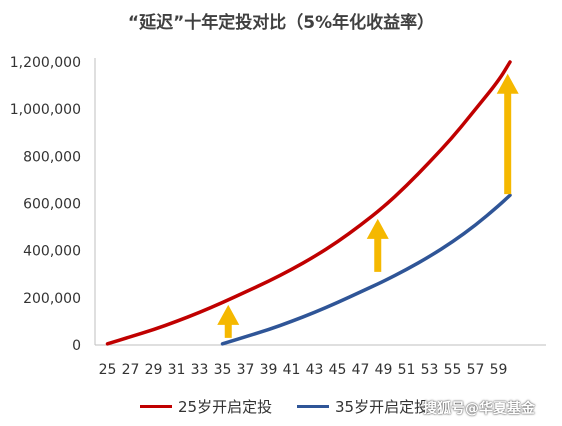  Describe the element at coordinates (338, 370) in the screenshot. I see `x-tick-label: 45` at that location.